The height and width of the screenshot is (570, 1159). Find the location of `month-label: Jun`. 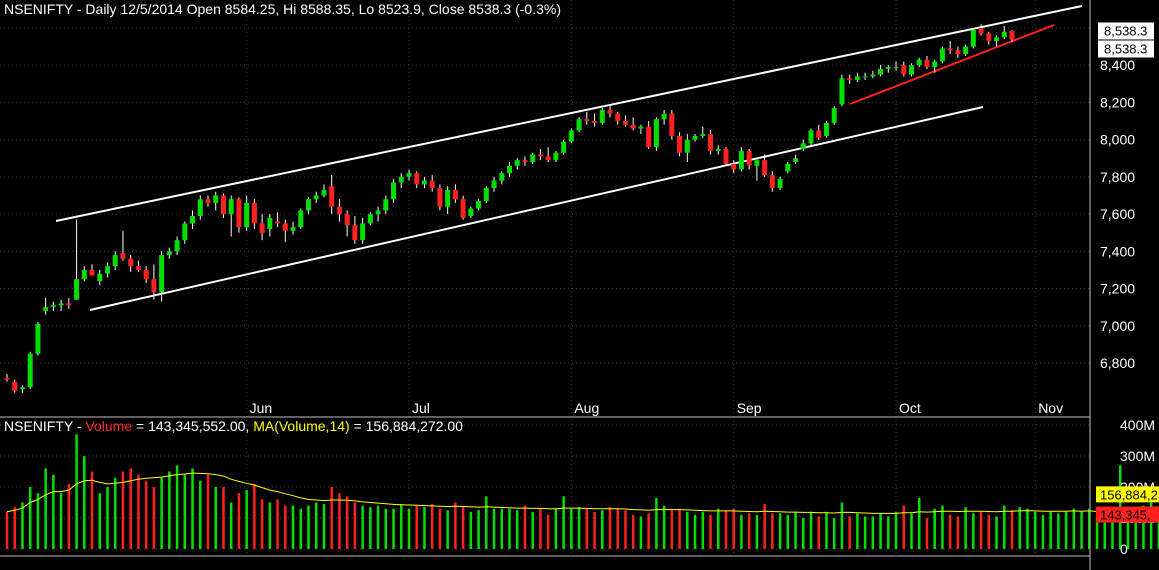

month-label: Jun is located at coordinates (261, 408).